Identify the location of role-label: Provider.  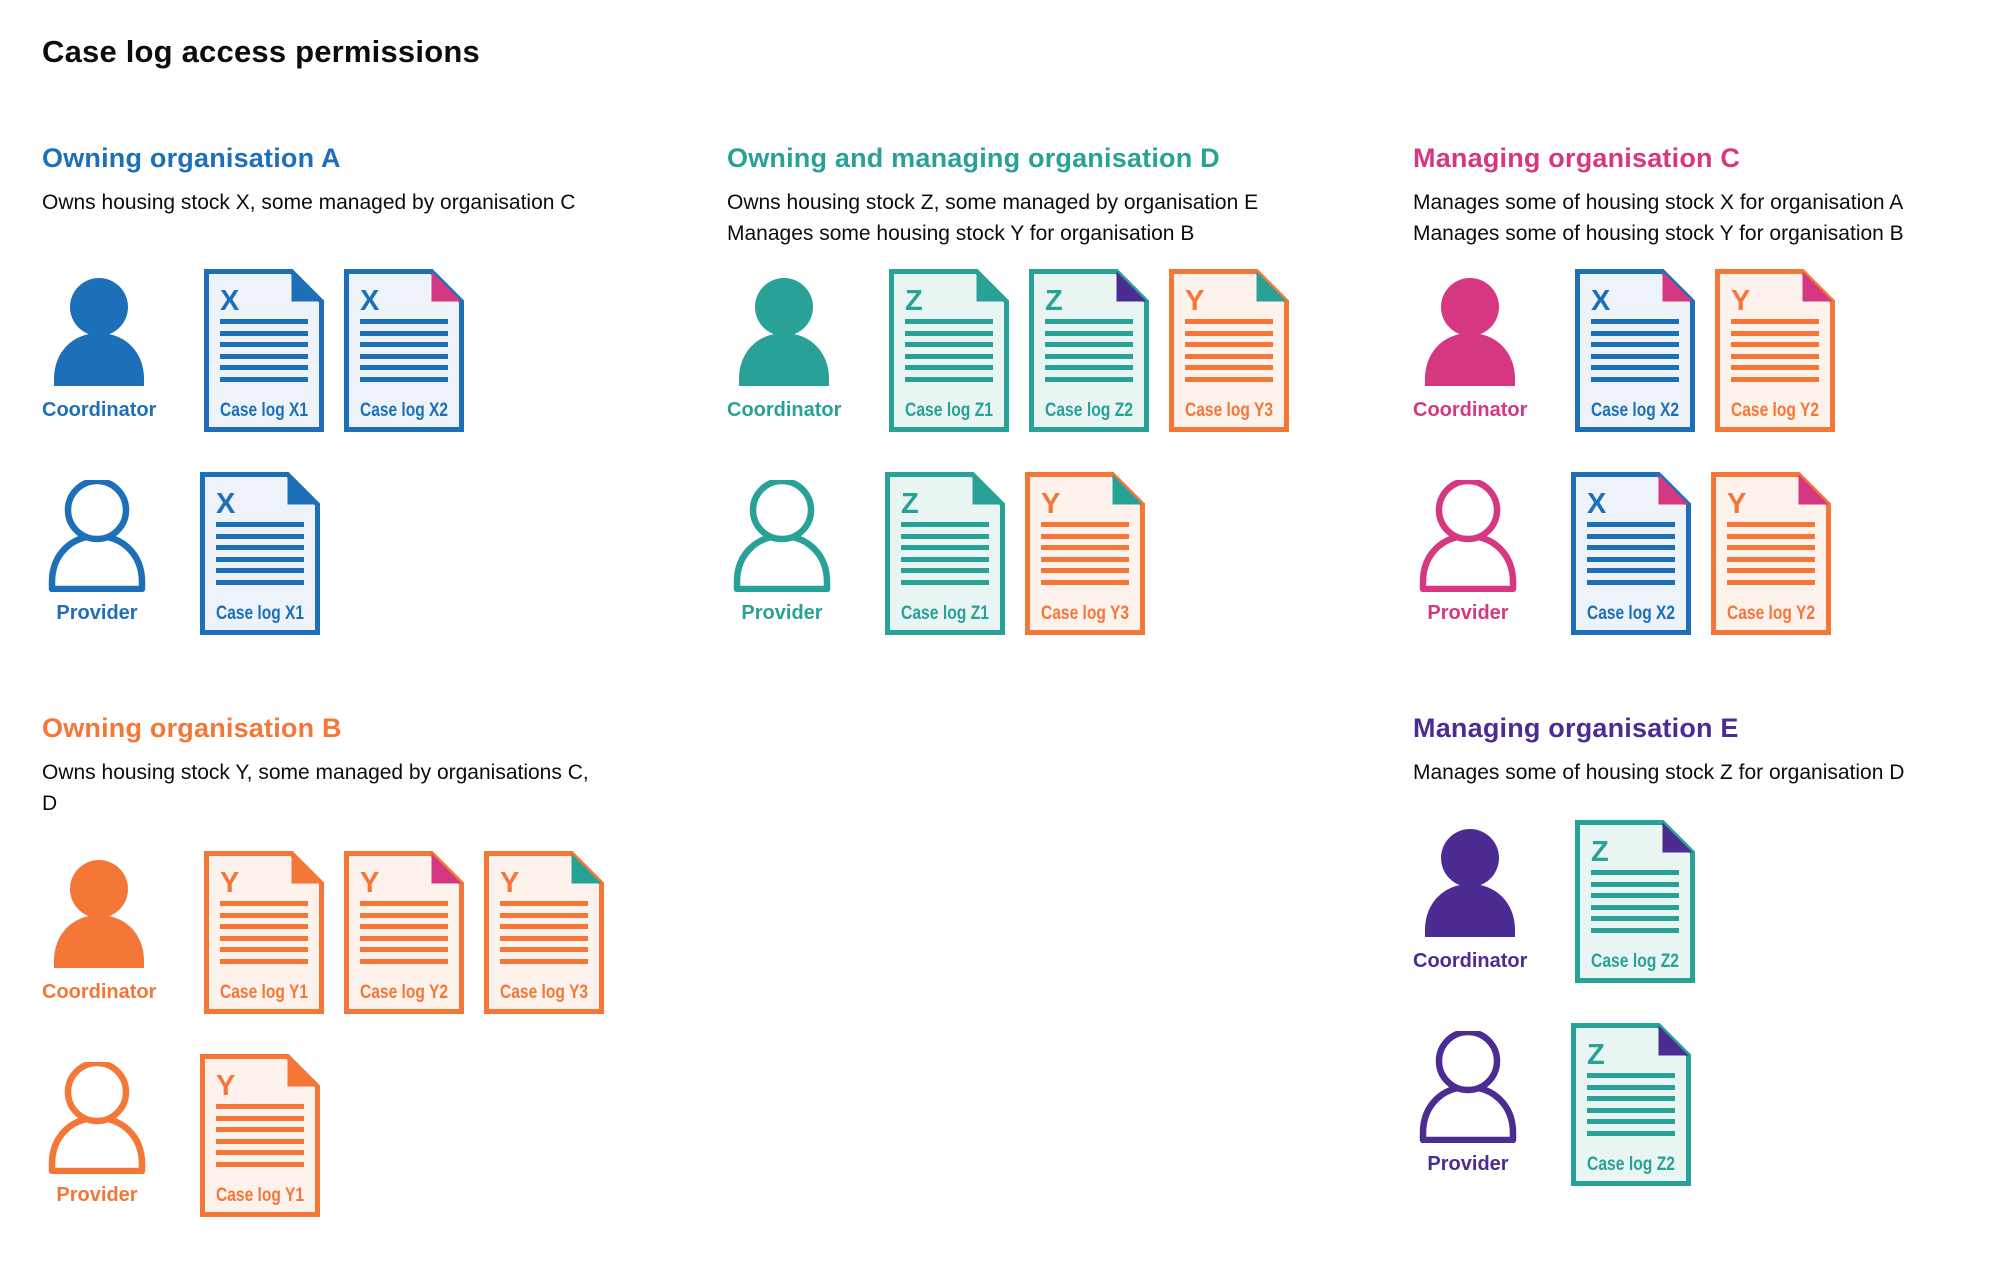
(782, 613).